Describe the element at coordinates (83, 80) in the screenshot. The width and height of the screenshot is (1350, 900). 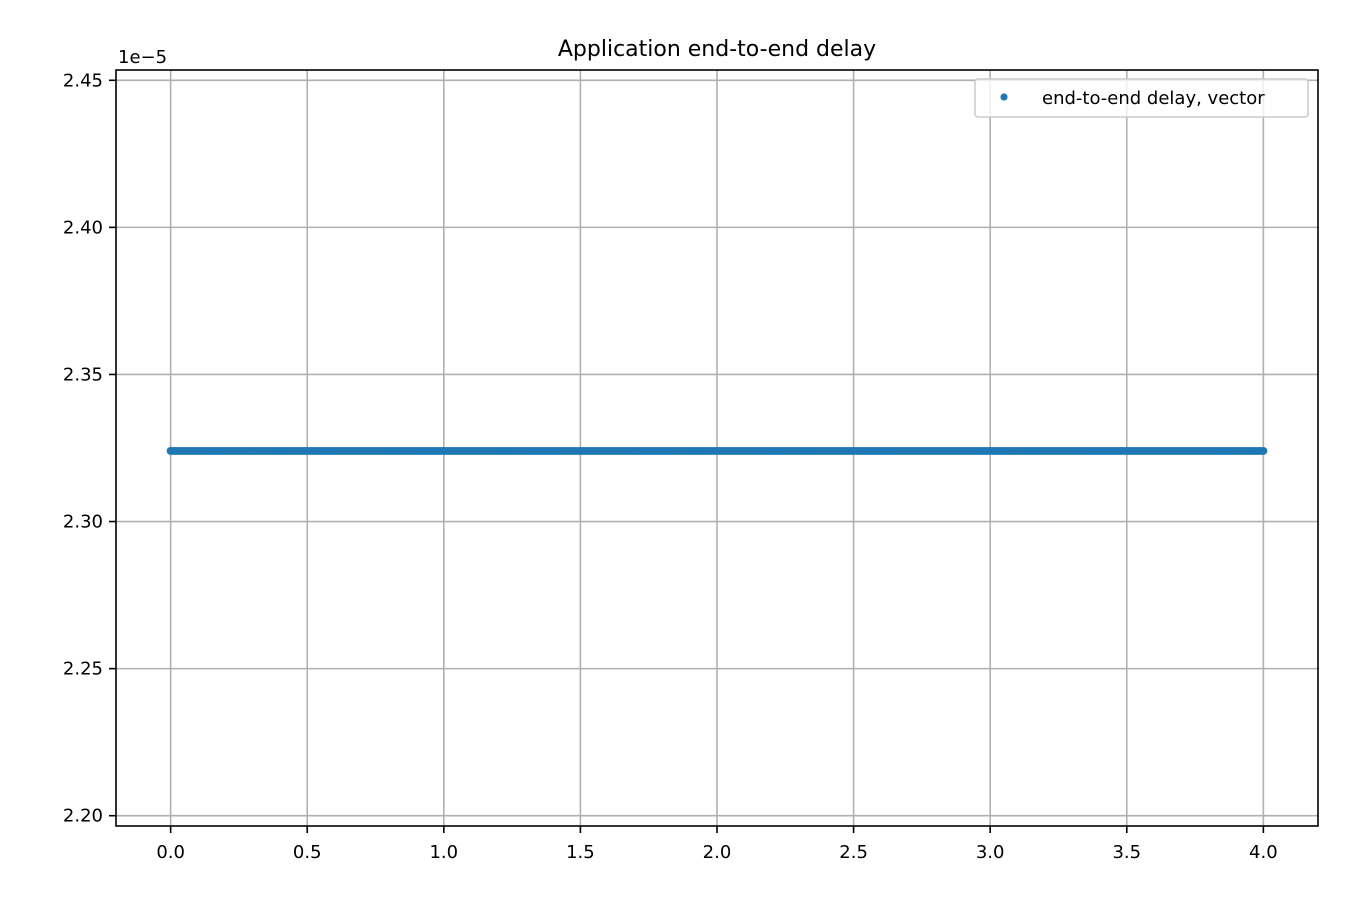
I see `y-tick-label: 2.45` at that location.